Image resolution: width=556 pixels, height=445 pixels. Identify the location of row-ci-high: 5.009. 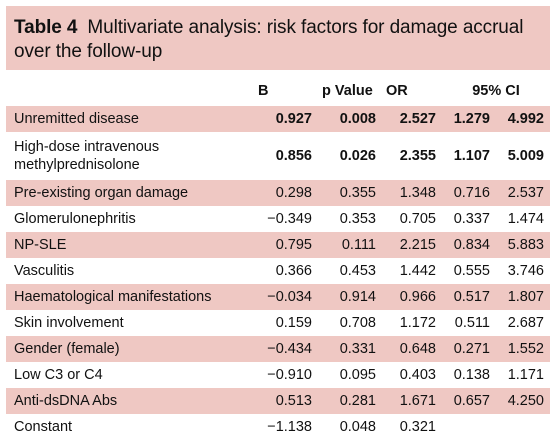
(525, 156).